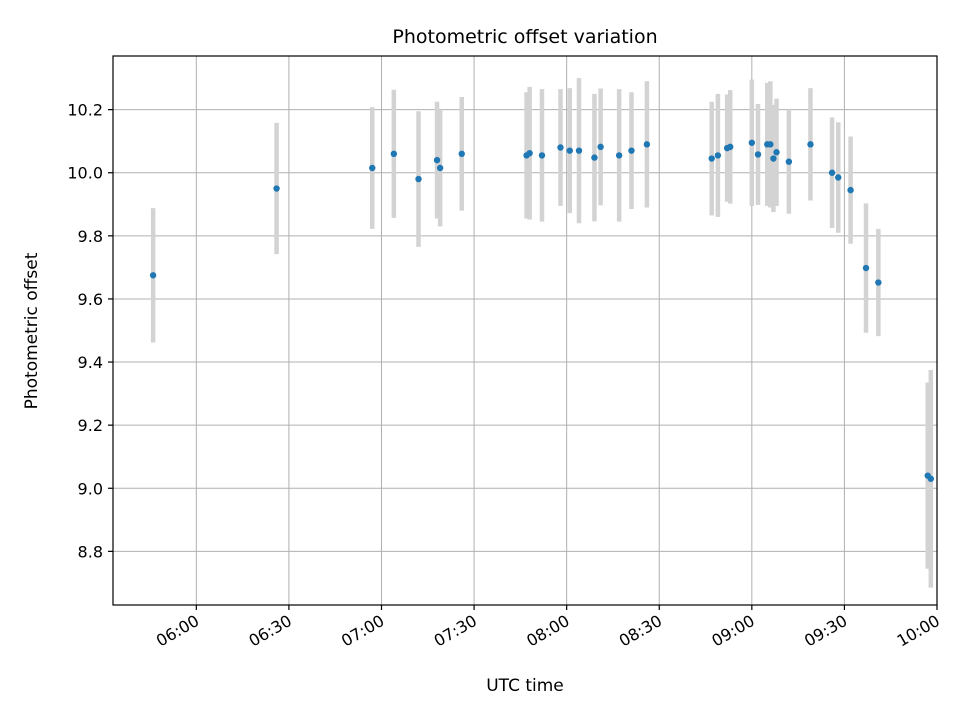 The width and height of the screenshot is (960, 720). Describe the element at coordinates (825, 631) in the screenshot. I see `x-tick-label: 09:30` at that location.